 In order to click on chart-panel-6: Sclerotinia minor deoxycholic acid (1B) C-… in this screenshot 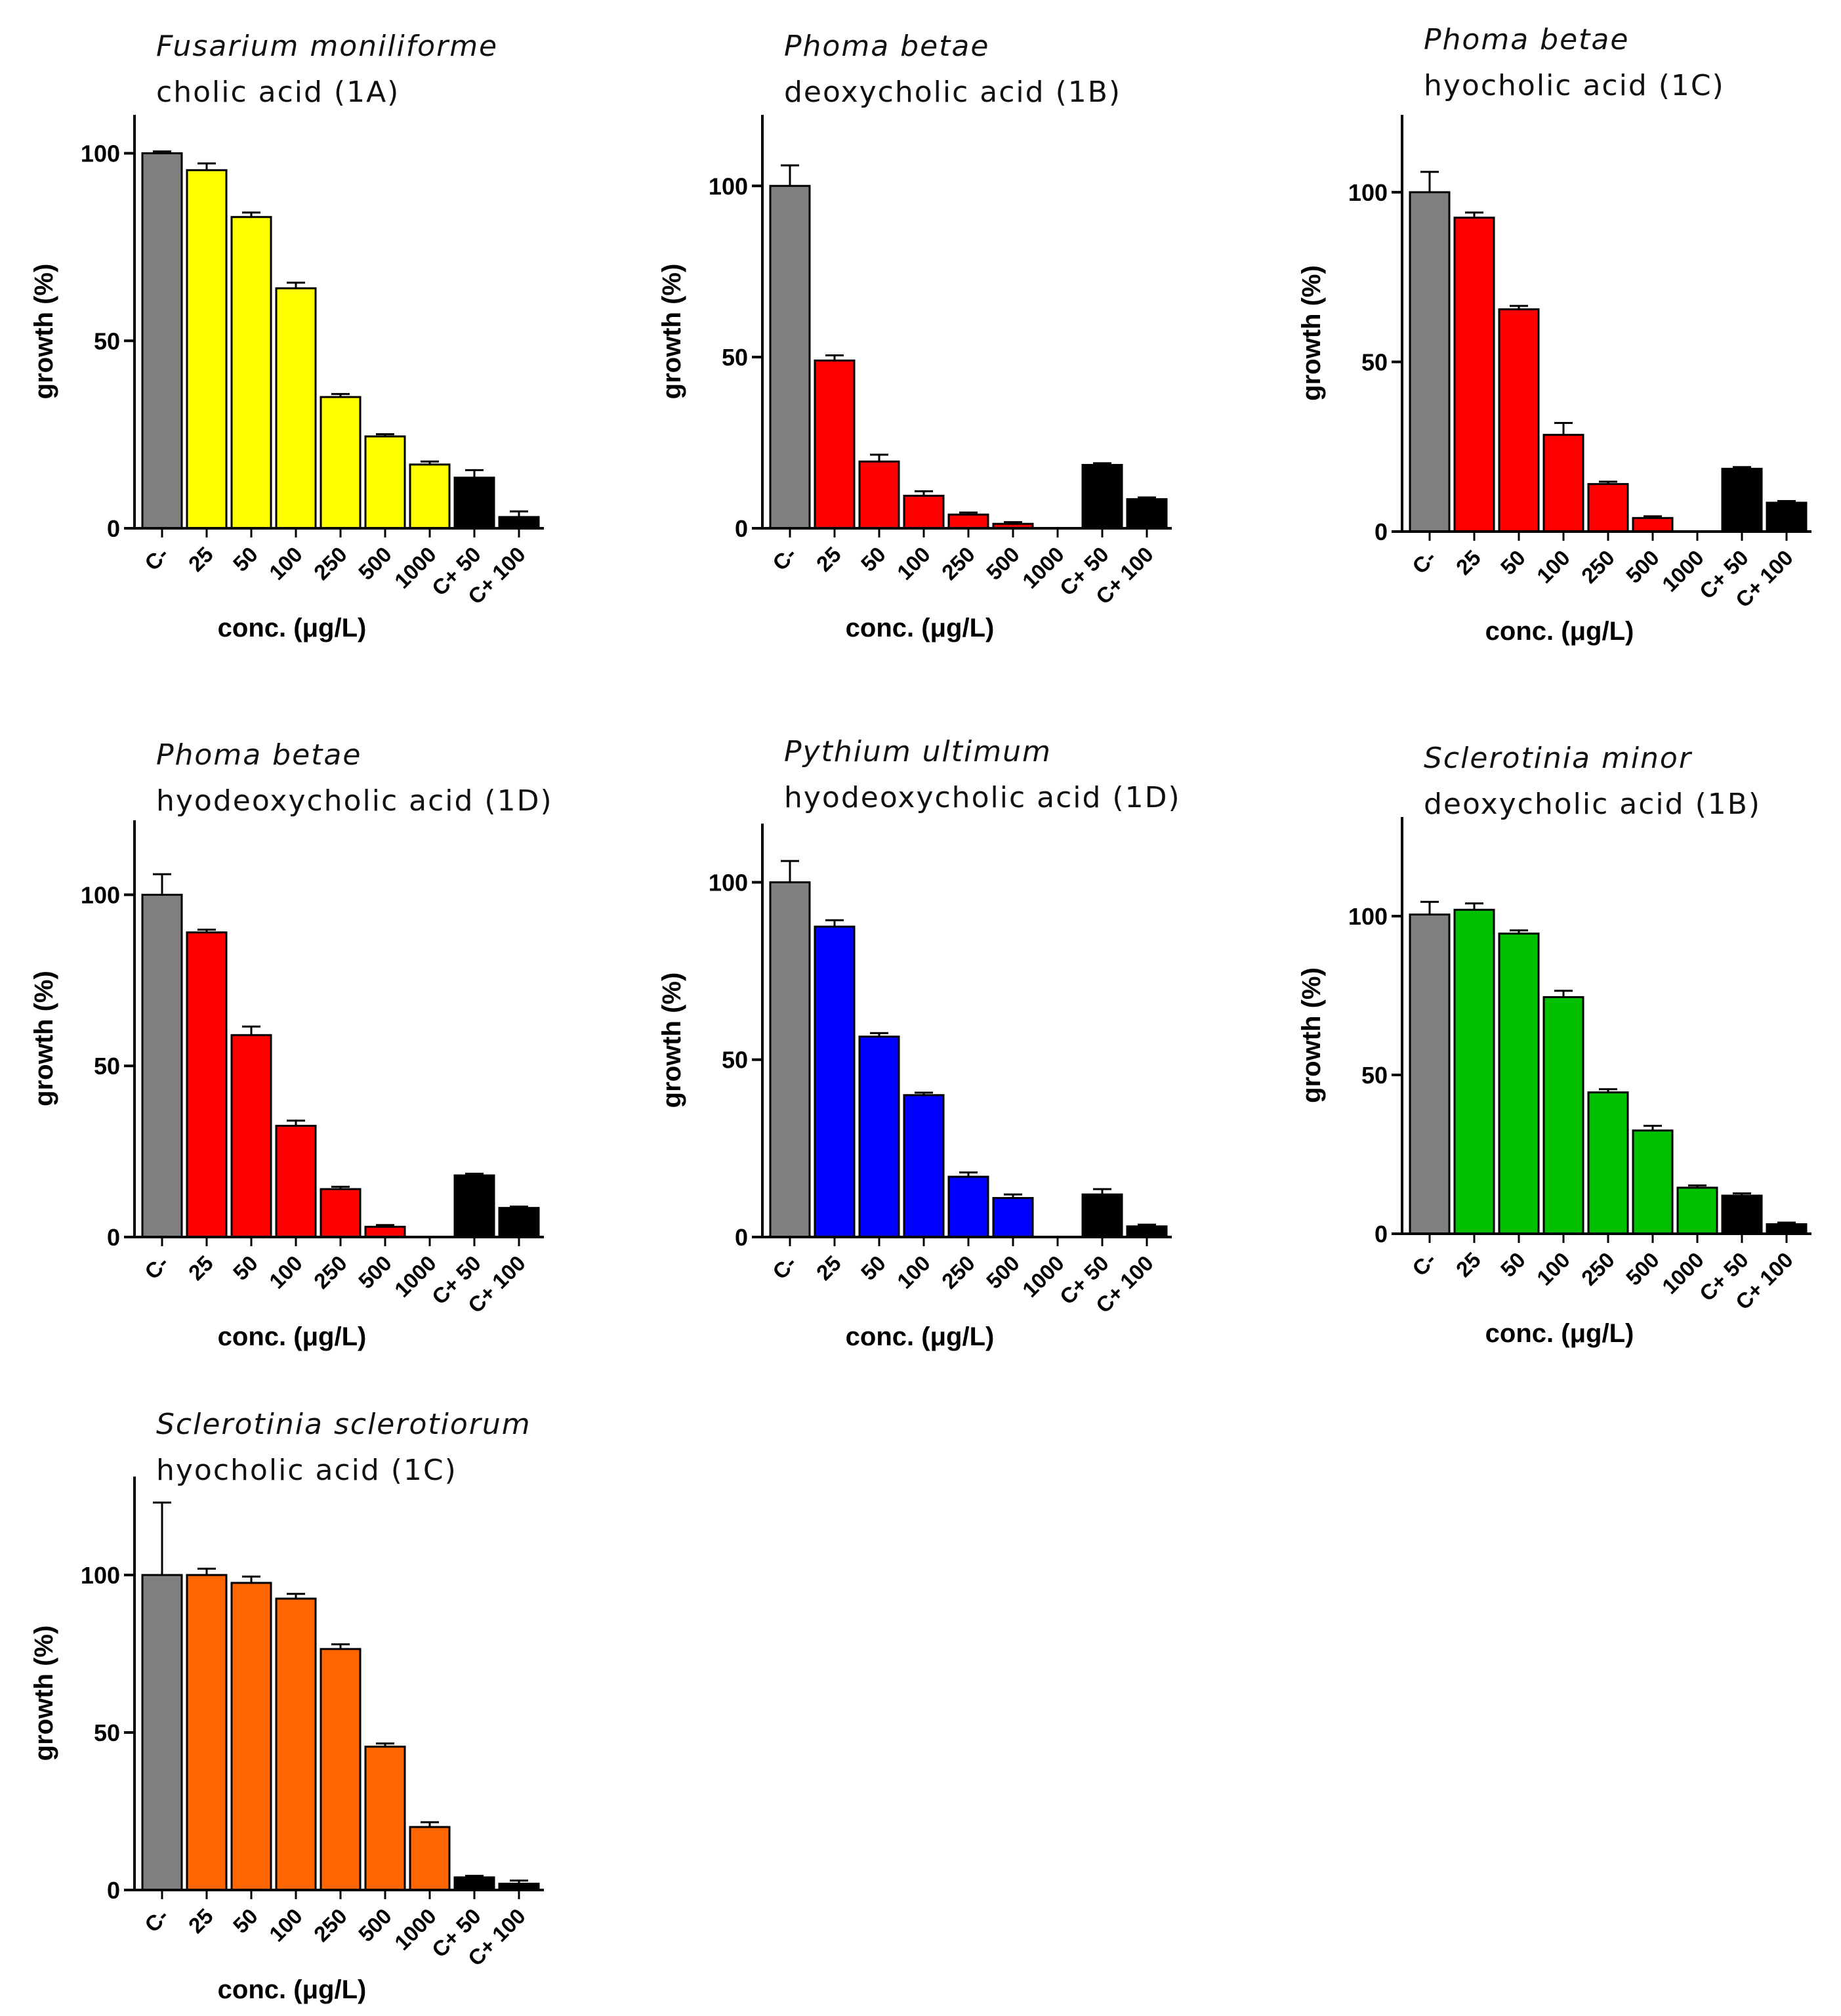, I will do `click(1554, 1045)`.